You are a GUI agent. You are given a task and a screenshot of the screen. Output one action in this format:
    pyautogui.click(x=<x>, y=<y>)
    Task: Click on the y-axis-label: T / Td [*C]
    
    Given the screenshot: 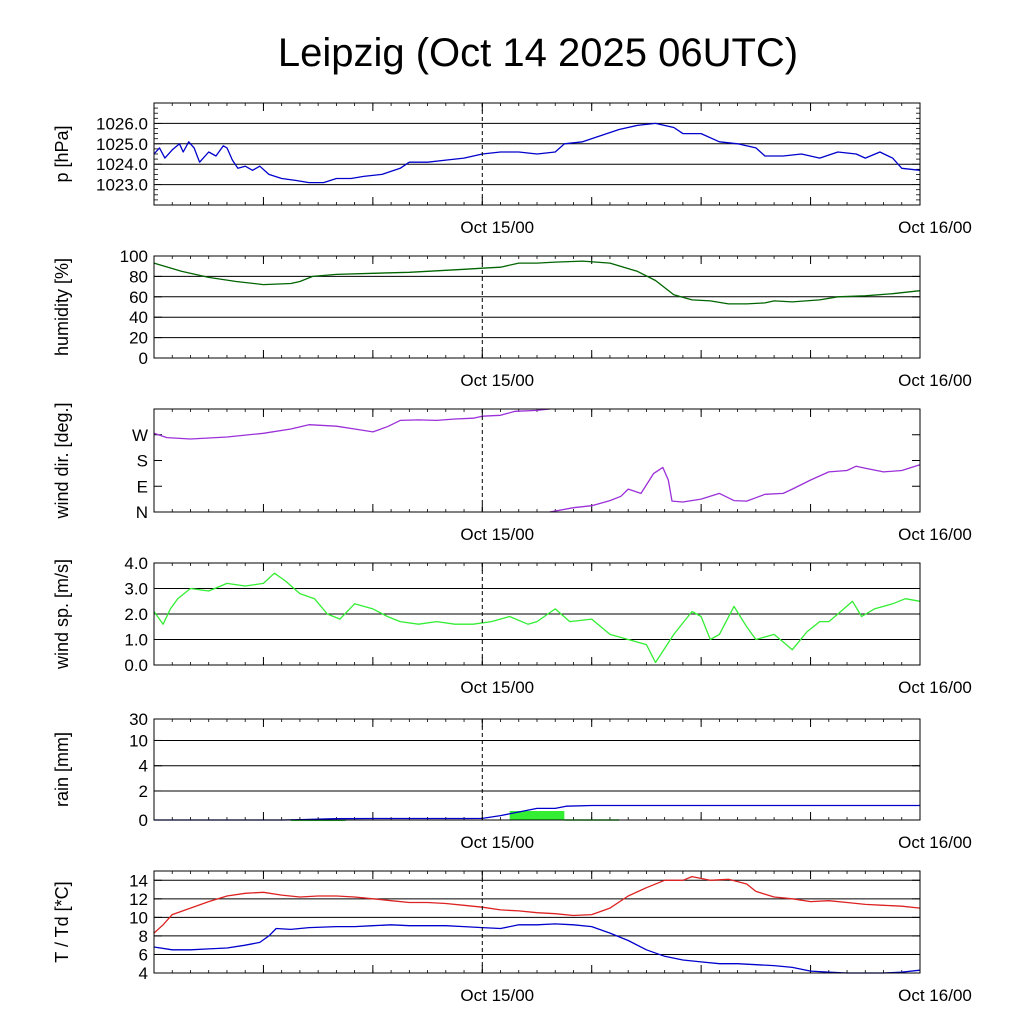 What is the action you would take?
    pyautogui.click(x=62, y=921)
    